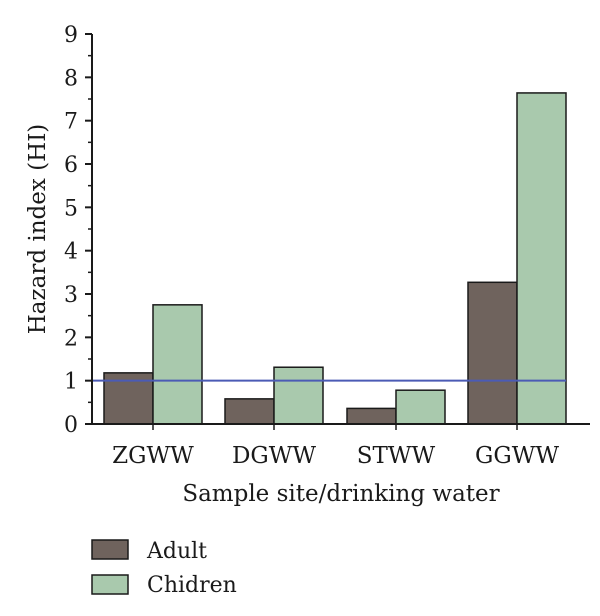 The height and width of the screenshot is (616, 600). I want to click on y-tick-label: 7, so click(71, 122).